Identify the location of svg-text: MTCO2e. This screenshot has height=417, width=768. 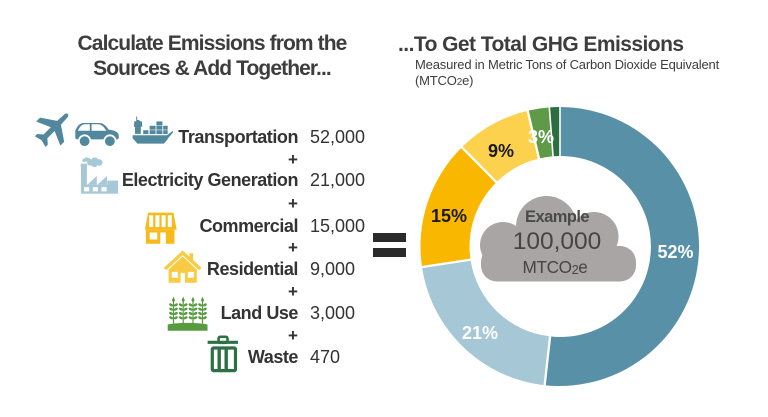
(554, 267).